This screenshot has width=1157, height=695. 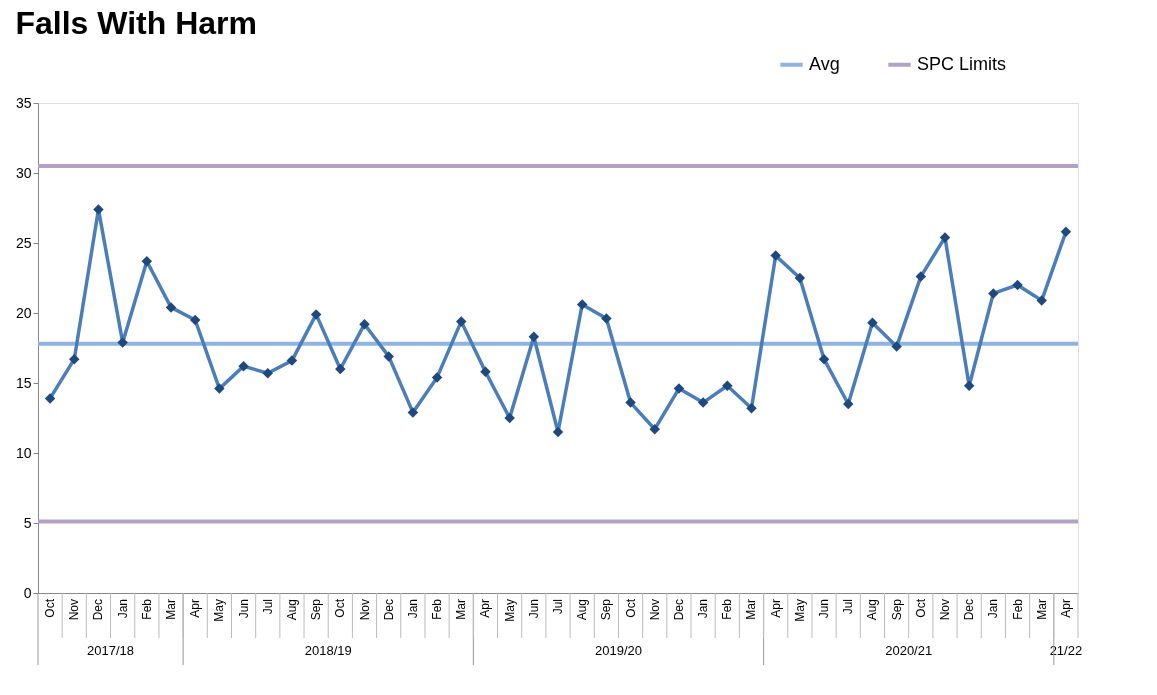 I want to click on legend-label: Avg, so click(x=824, y=63).